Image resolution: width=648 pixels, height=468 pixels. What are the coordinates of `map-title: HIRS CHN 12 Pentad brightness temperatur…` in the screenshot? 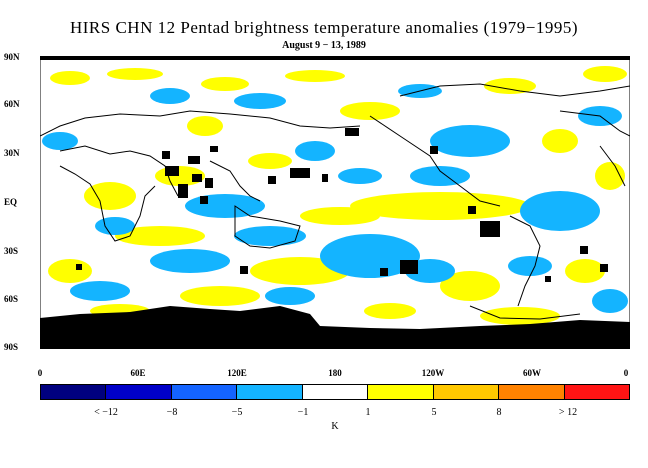 It's located at (324, 27).